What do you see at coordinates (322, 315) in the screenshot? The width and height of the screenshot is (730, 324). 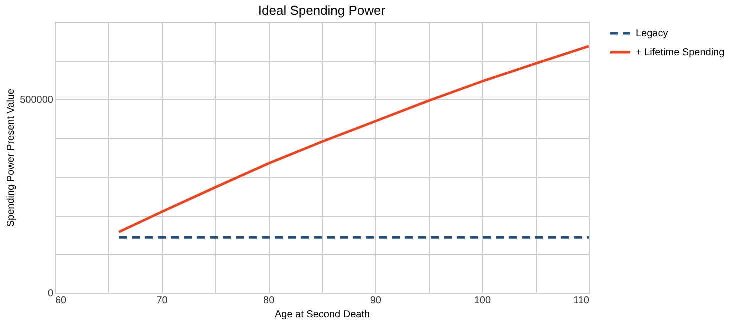 I see `x-axis-title: Age at Second Death` at bounding box center [322, 315].